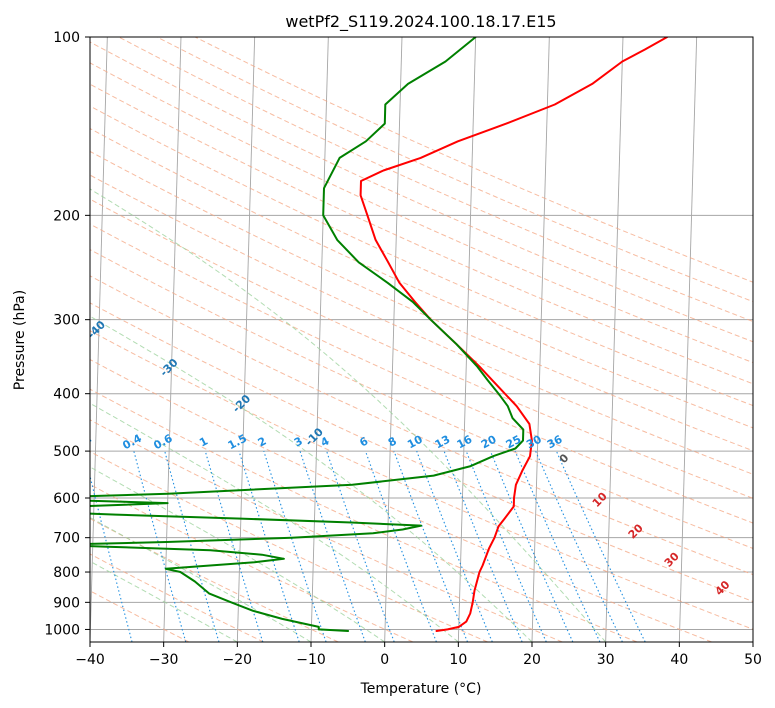 The image size is (775, 708). Describe the element at coordinates (465, 442) in the screenshot. I see `mixing-ratio-label: 16` at that location.